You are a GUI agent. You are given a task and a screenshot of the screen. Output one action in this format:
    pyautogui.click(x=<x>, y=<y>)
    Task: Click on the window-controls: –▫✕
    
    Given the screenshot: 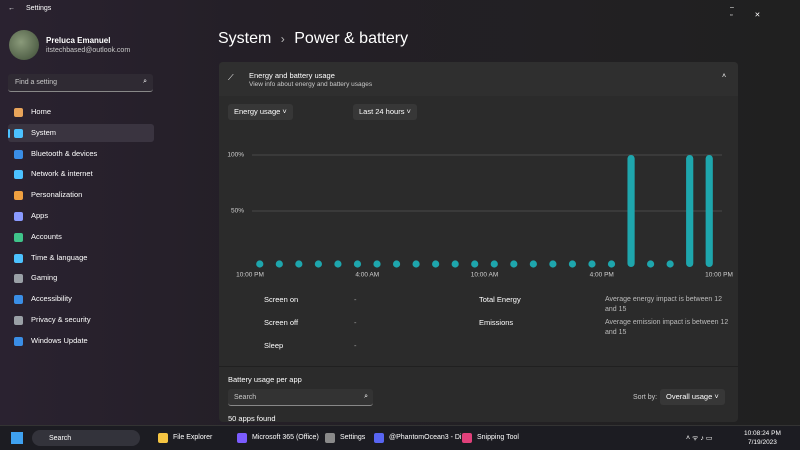 What is the action you would take?
    pyautogui.click(x=756, y=11)
    